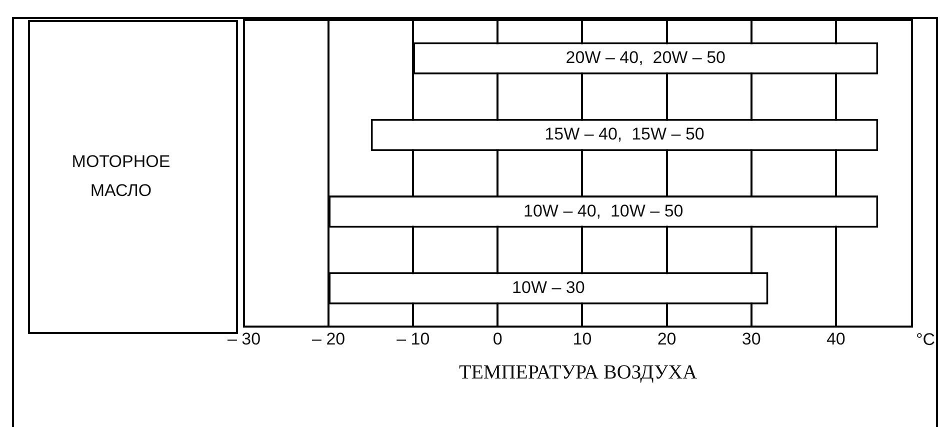 The width and height of the screenshot is (946, 427). I want to click on x-tick-label: 10, so click(582, 338).